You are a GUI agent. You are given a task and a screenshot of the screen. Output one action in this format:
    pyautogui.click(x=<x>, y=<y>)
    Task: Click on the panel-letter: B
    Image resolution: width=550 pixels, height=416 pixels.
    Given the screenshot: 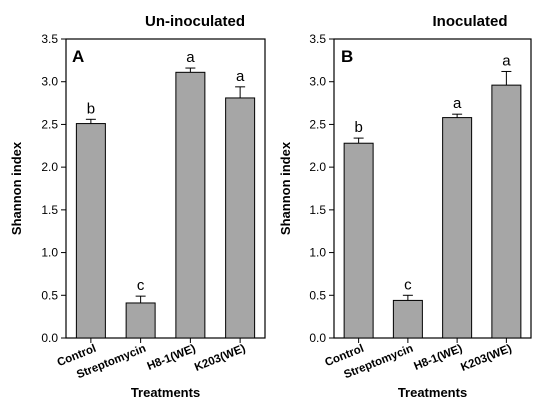 What is the action you would take?
    pyautogui.click(x=347, y=56)
    